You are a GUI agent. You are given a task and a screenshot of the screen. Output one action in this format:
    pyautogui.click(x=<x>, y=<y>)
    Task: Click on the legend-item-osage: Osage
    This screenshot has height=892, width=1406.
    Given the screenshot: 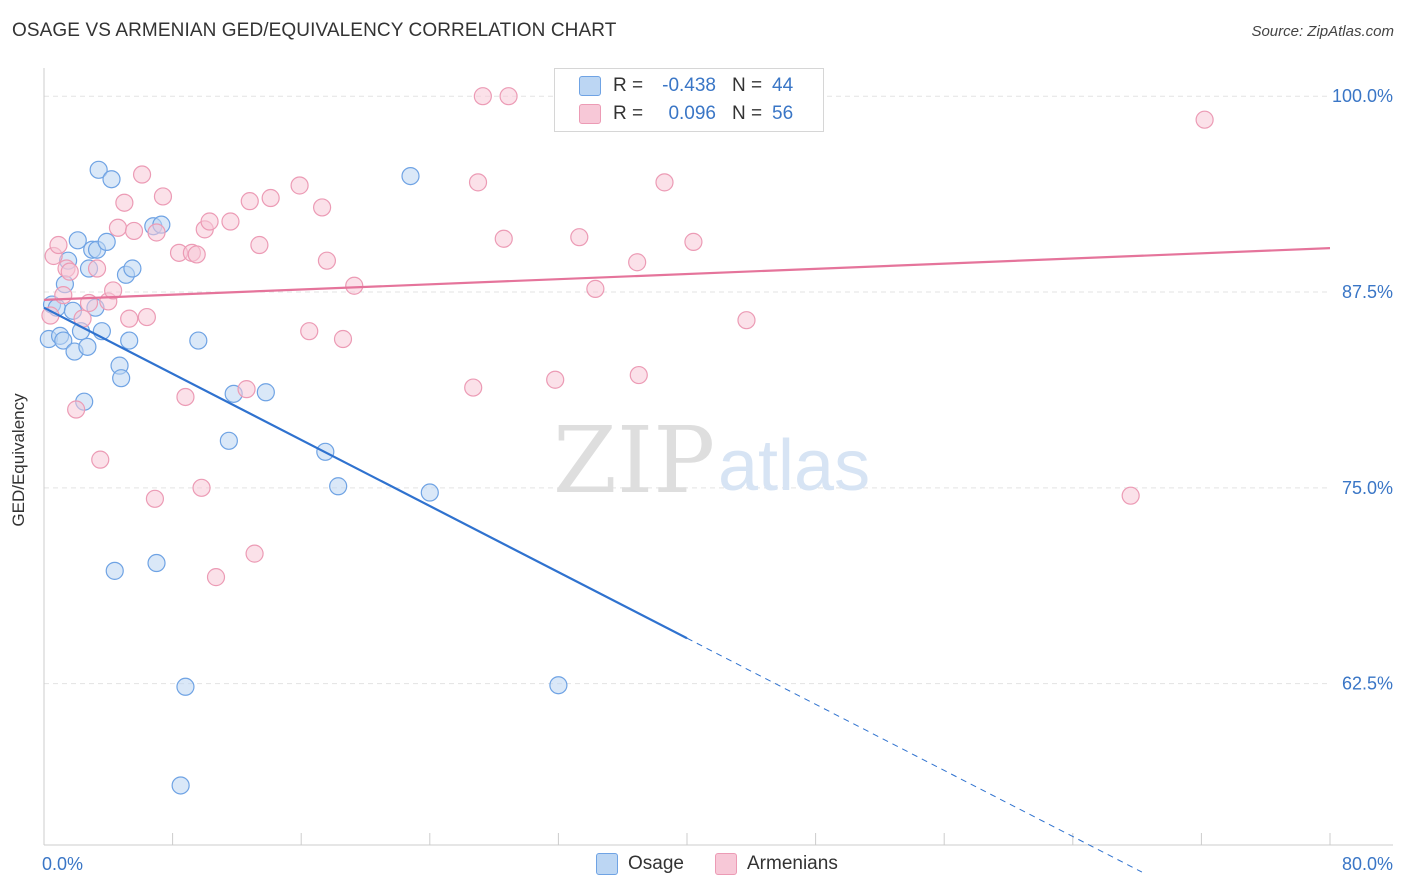 What is the action you would take?
    pyautogui.click(x=640, y=864)
    